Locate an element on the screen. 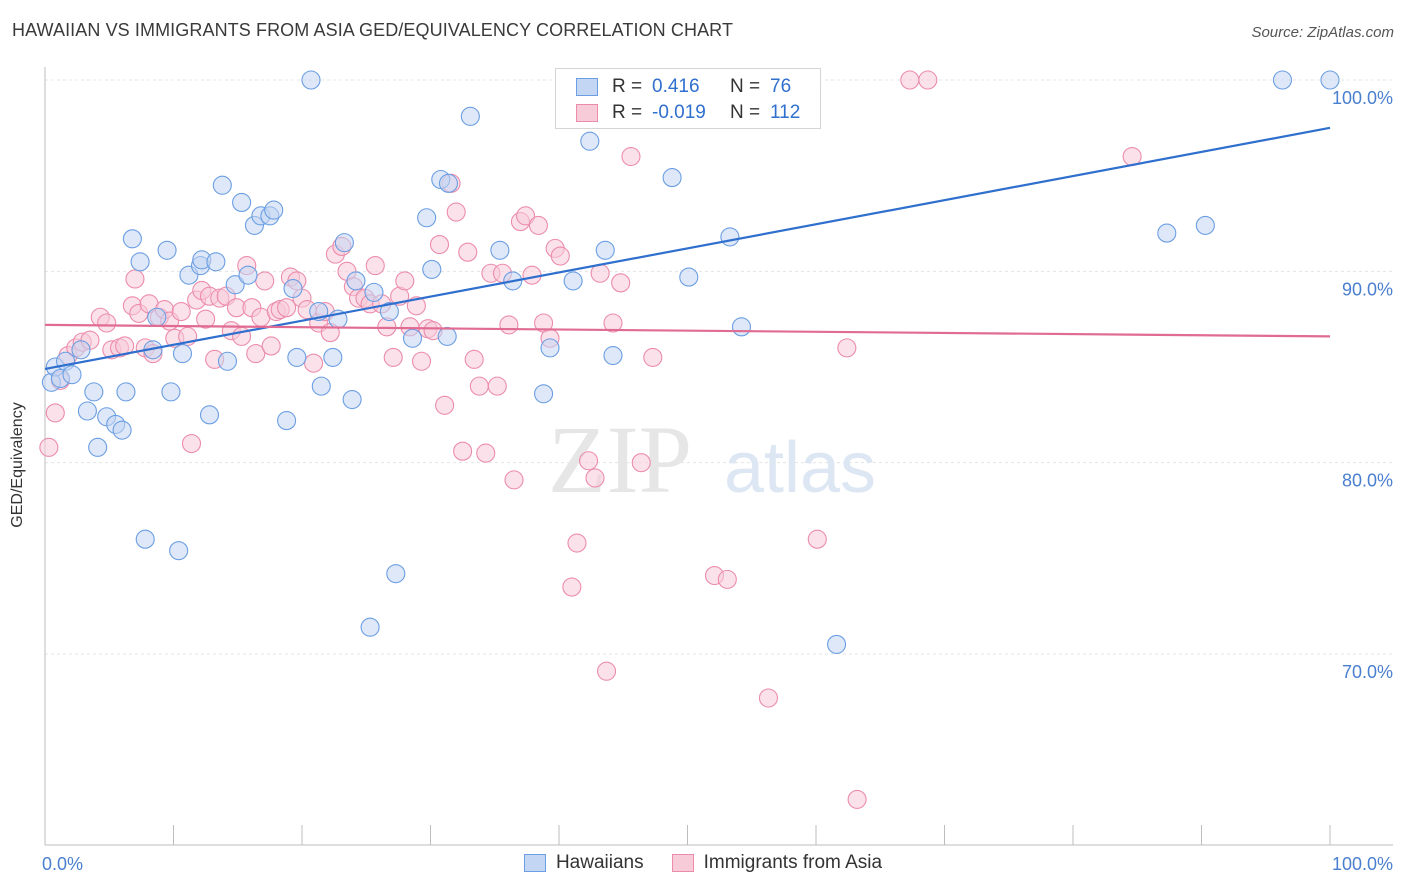  immigrants-swatch-icon is located at coordinates (587, 113).